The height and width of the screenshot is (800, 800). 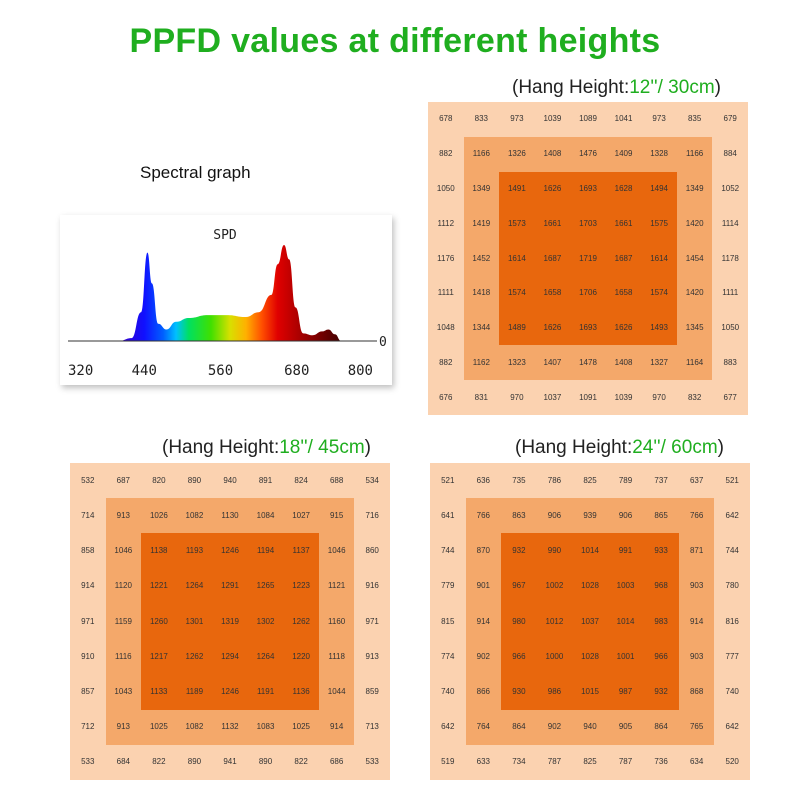 What do you see at coordinates (337, 621) in the screenshot?
I see `ppfd-cell: 1160` at bounding box center [337, 621].